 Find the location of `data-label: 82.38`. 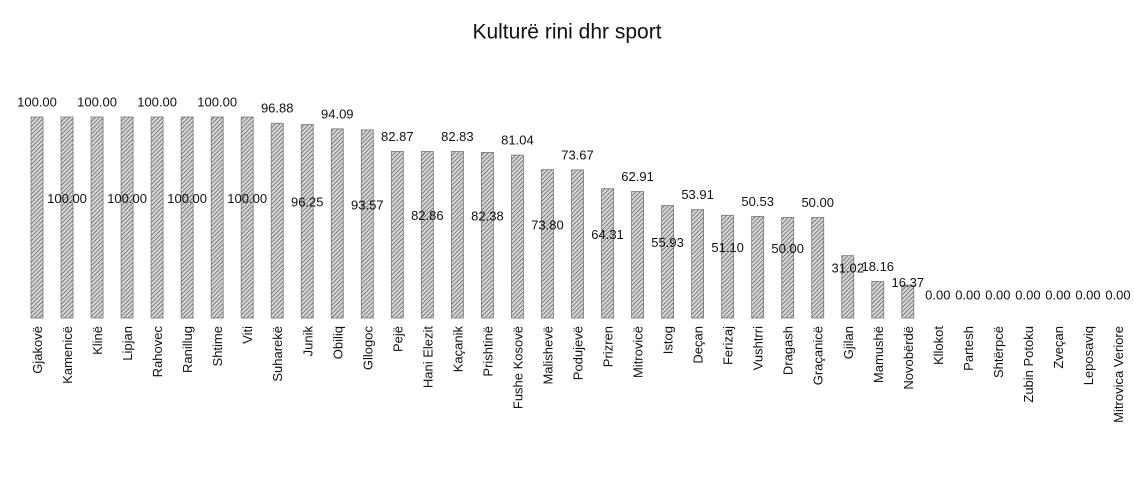

data-label: 82.38 is located at coordinates (487, 216).